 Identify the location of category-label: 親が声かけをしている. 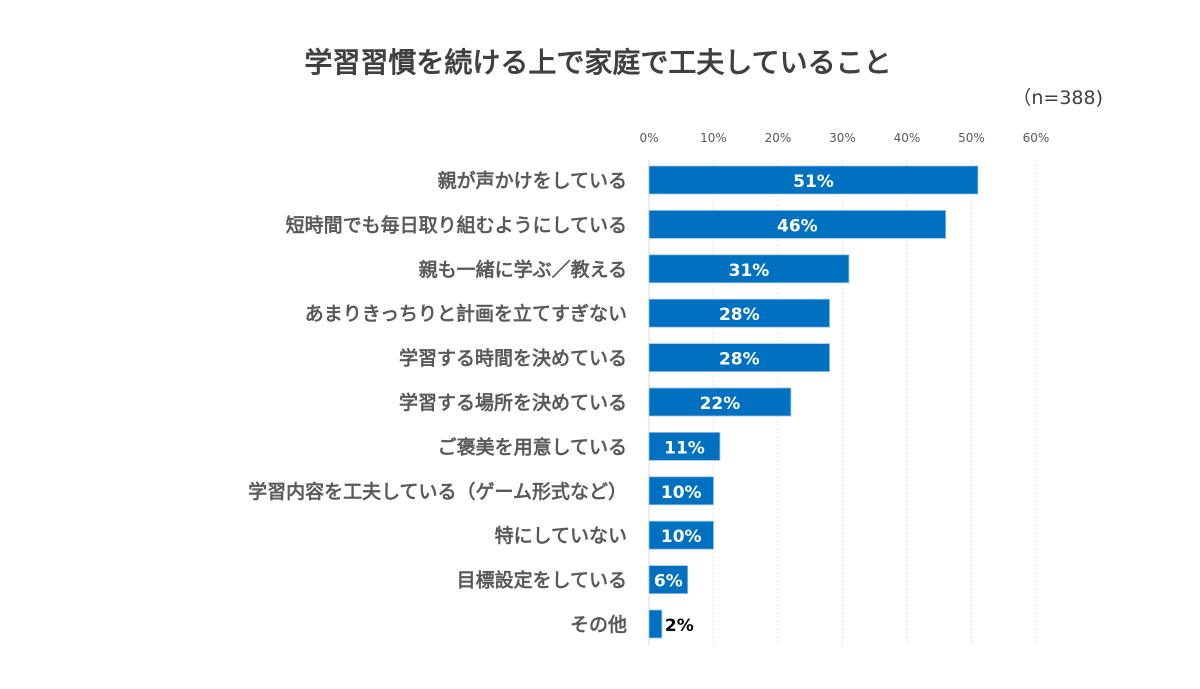
(532, 180).